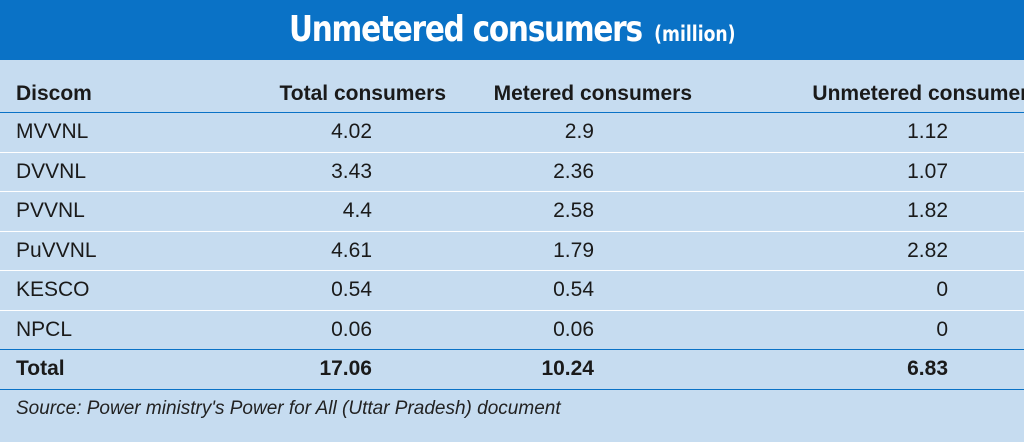 This screenshot has width=1024, height=442. Describe the element at coordinates (321, 132) in the screenshot. I see `cell-total-consumers: 4.02` at that location.